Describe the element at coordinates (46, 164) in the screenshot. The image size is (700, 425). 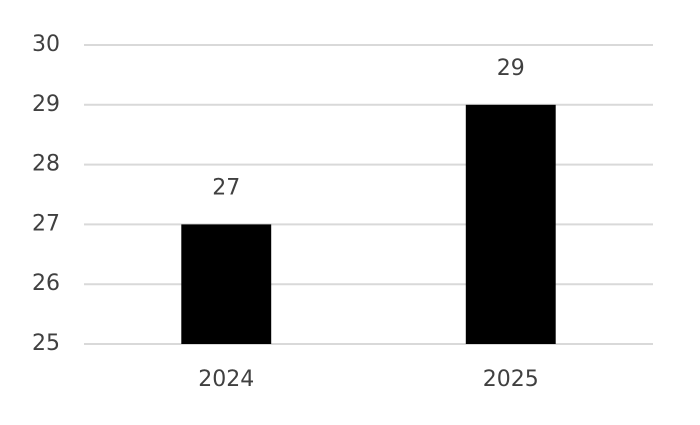
I see `y-tick-label: 28` at that location.